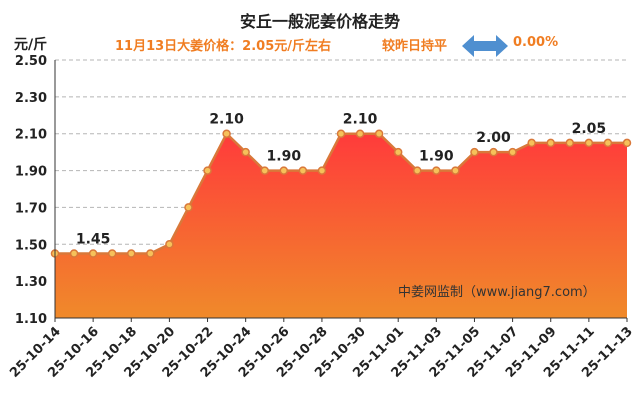 This screenshot has height=410, width=640. I want to click on y-tick-label: 1.90, so click(31, 172).